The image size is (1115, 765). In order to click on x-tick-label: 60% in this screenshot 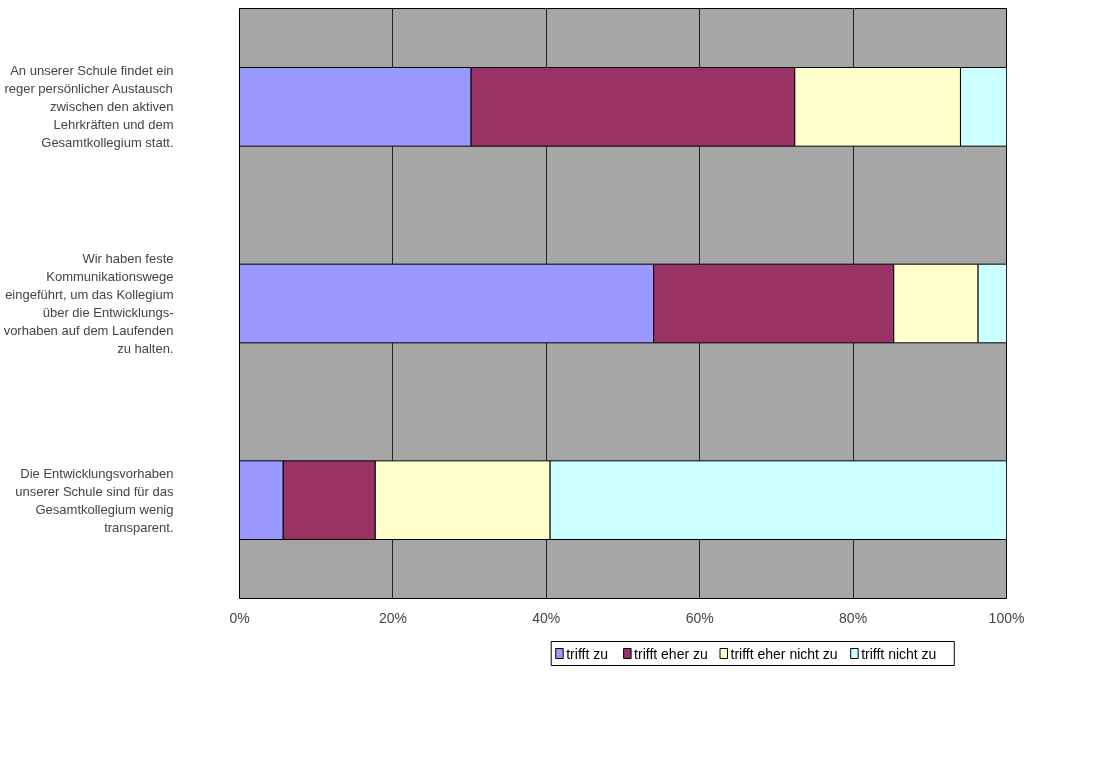, I will do `click(699, 617)`.